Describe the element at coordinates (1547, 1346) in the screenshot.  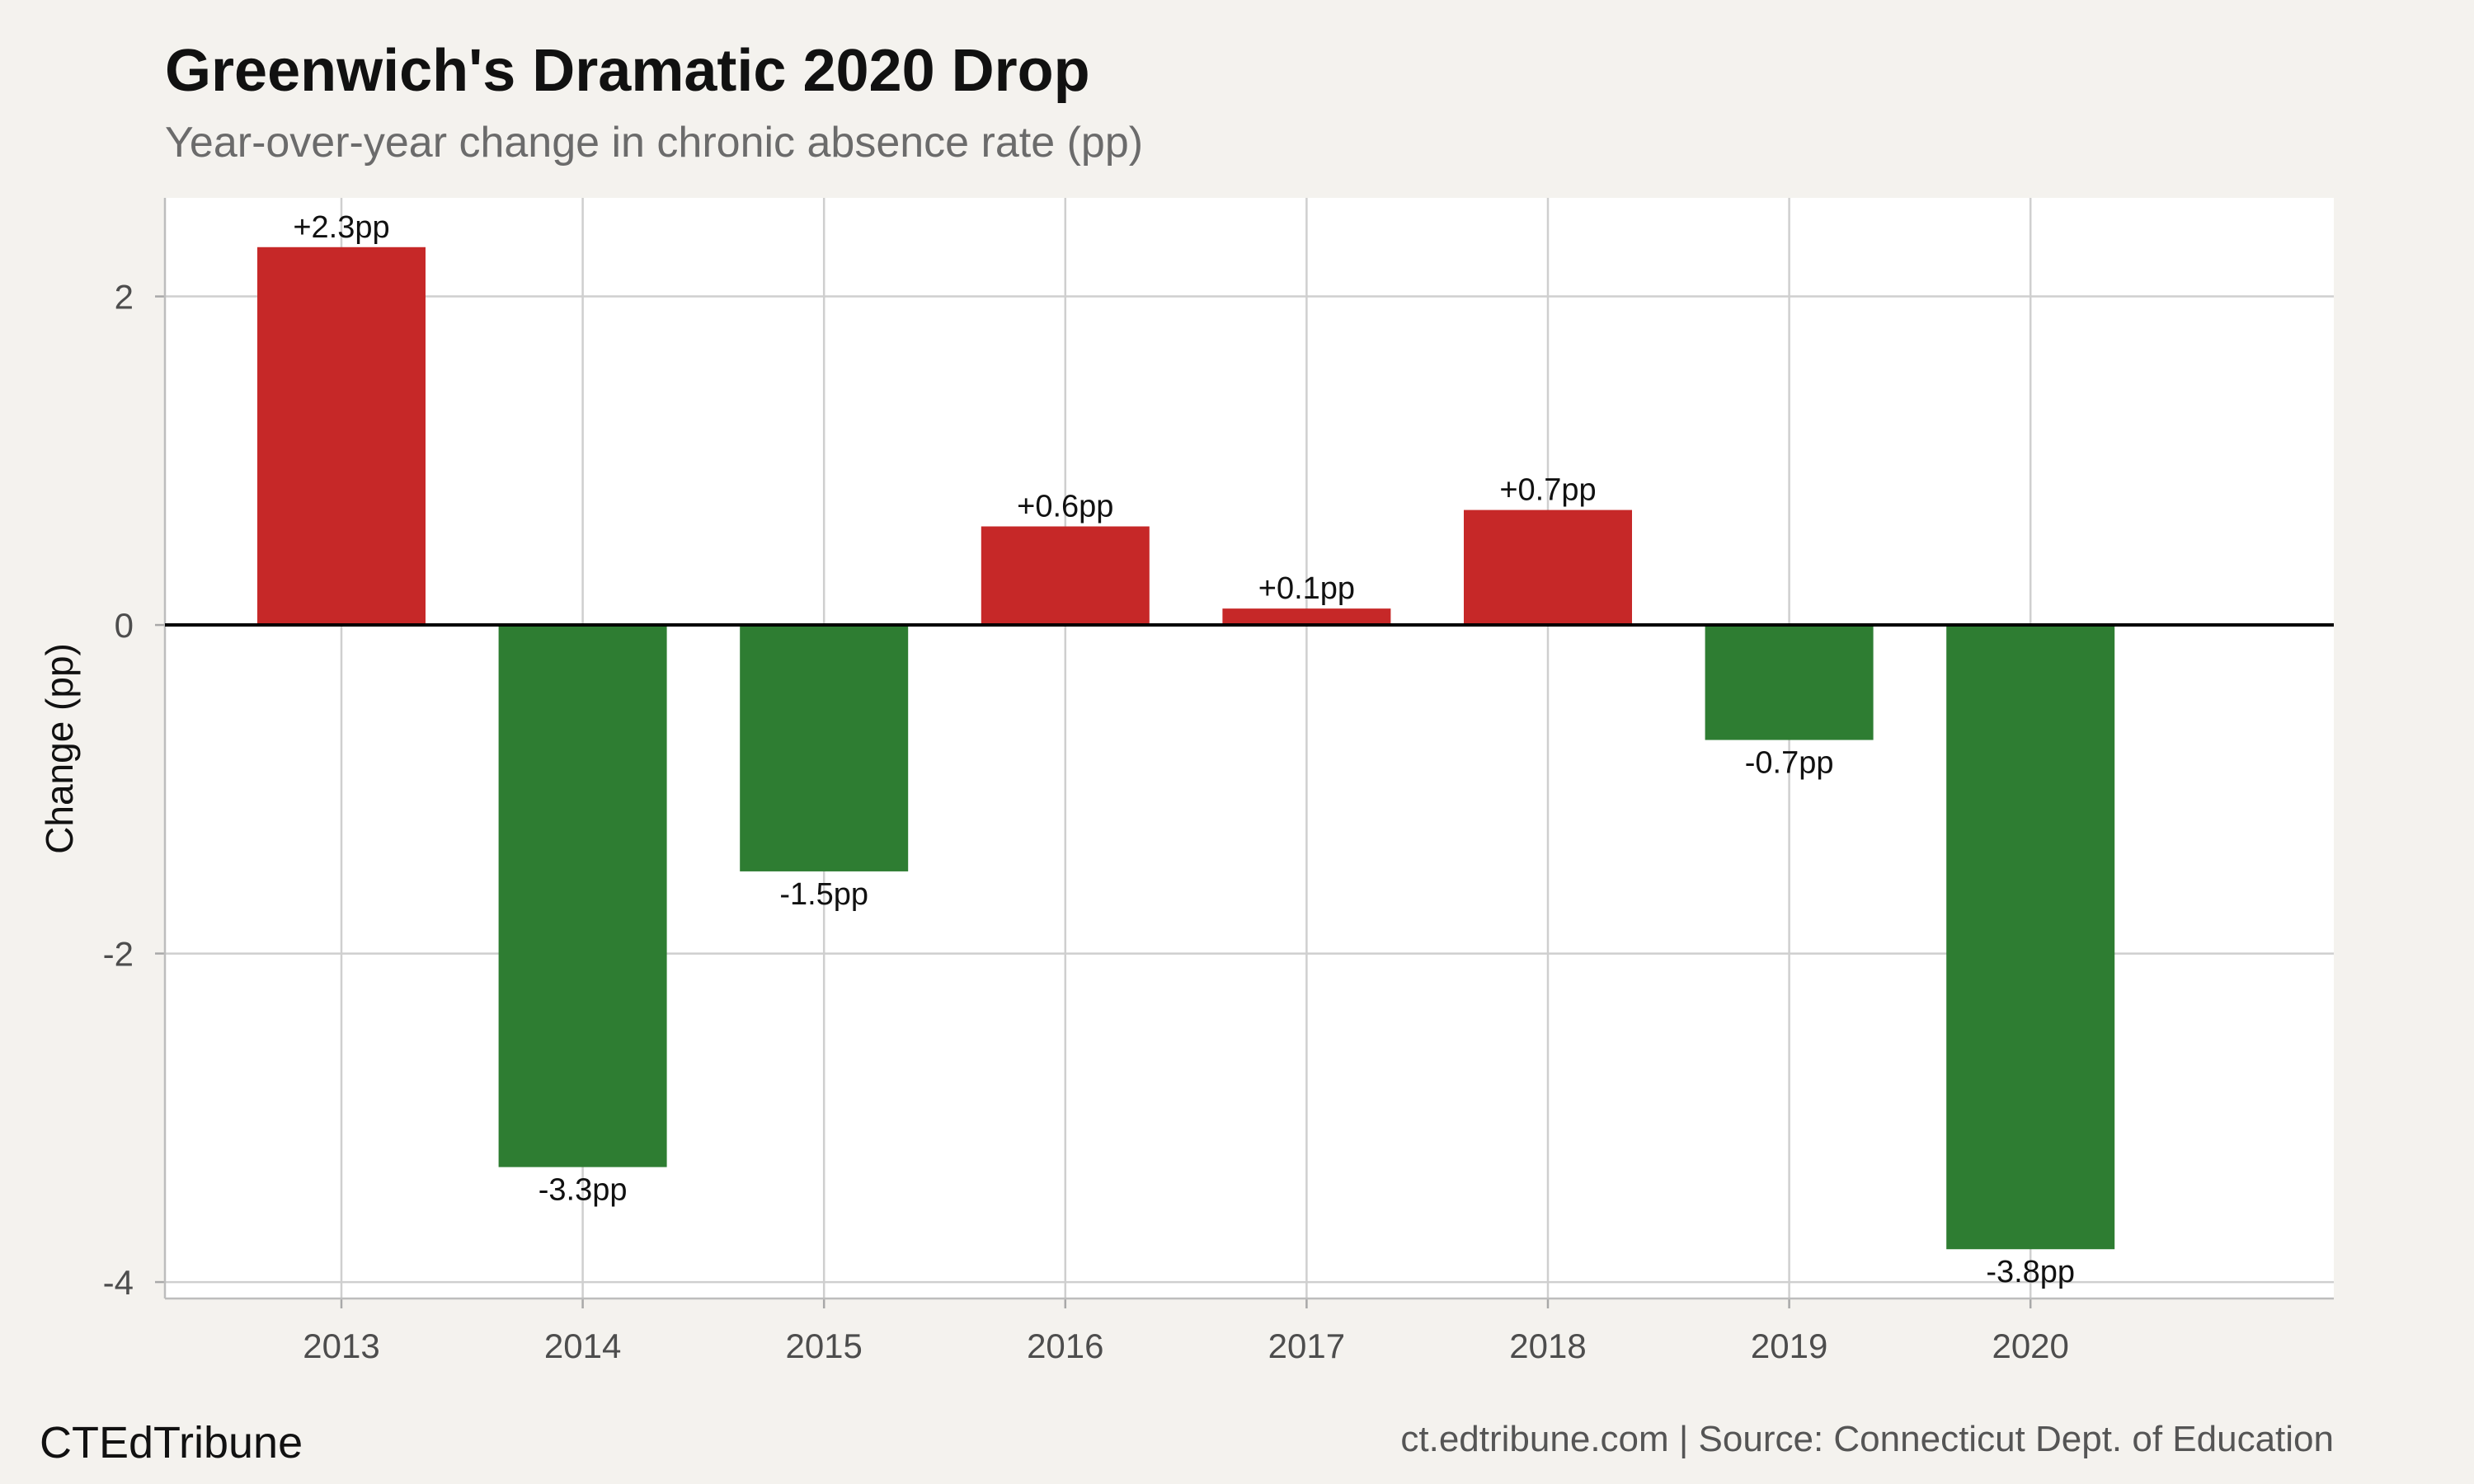
I see `x-tick-label: 2018` at that location.